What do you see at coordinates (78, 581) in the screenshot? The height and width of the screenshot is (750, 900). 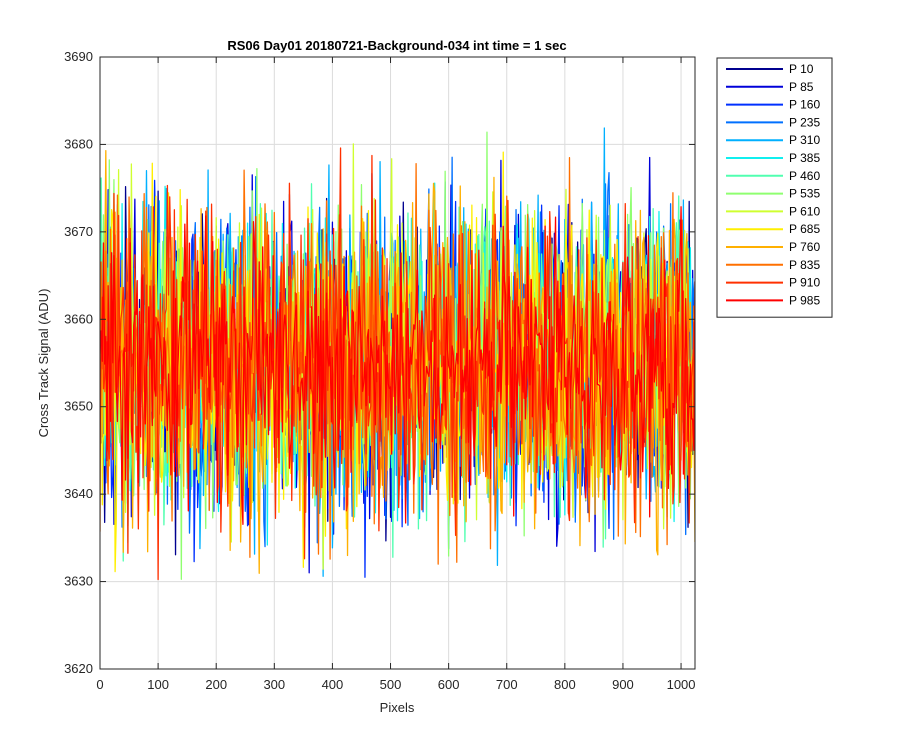 I see `y-tick-label: 3630` at bounding box center [78, 581].